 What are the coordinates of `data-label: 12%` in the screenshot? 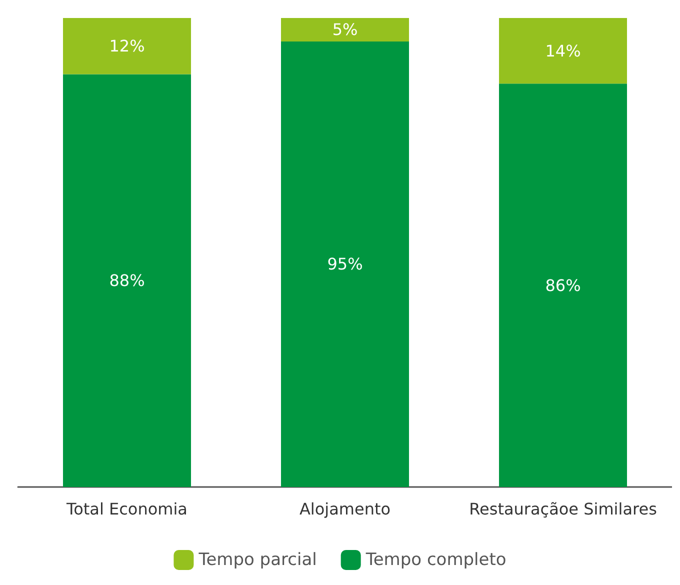 It's located at (127, 46).